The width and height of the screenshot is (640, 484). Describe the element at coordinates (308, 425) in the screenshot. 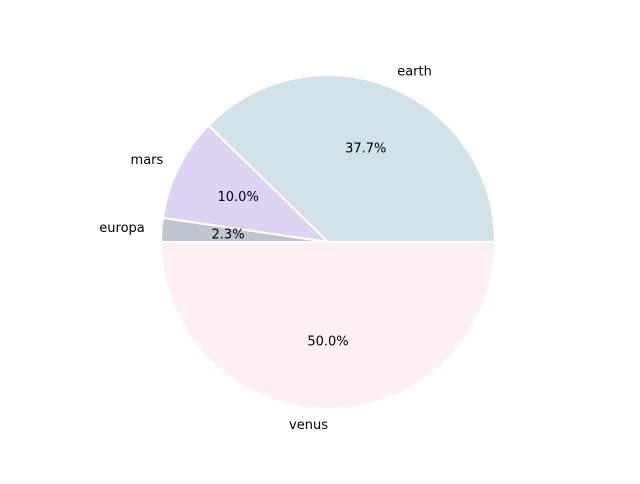

I see `slice-label-venus: venus` at that location.